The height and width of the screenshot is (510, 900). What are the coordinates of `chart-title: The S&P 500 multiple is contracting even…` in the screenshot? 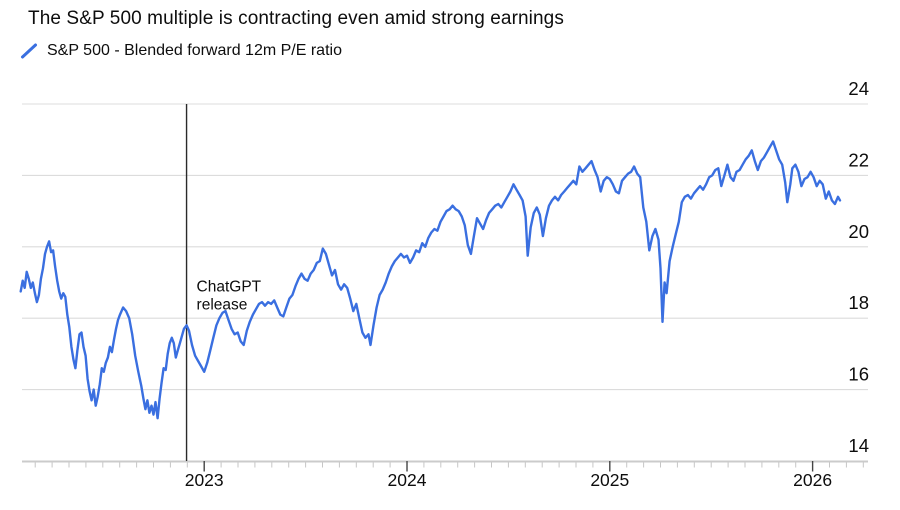 It's located at (296, 18).